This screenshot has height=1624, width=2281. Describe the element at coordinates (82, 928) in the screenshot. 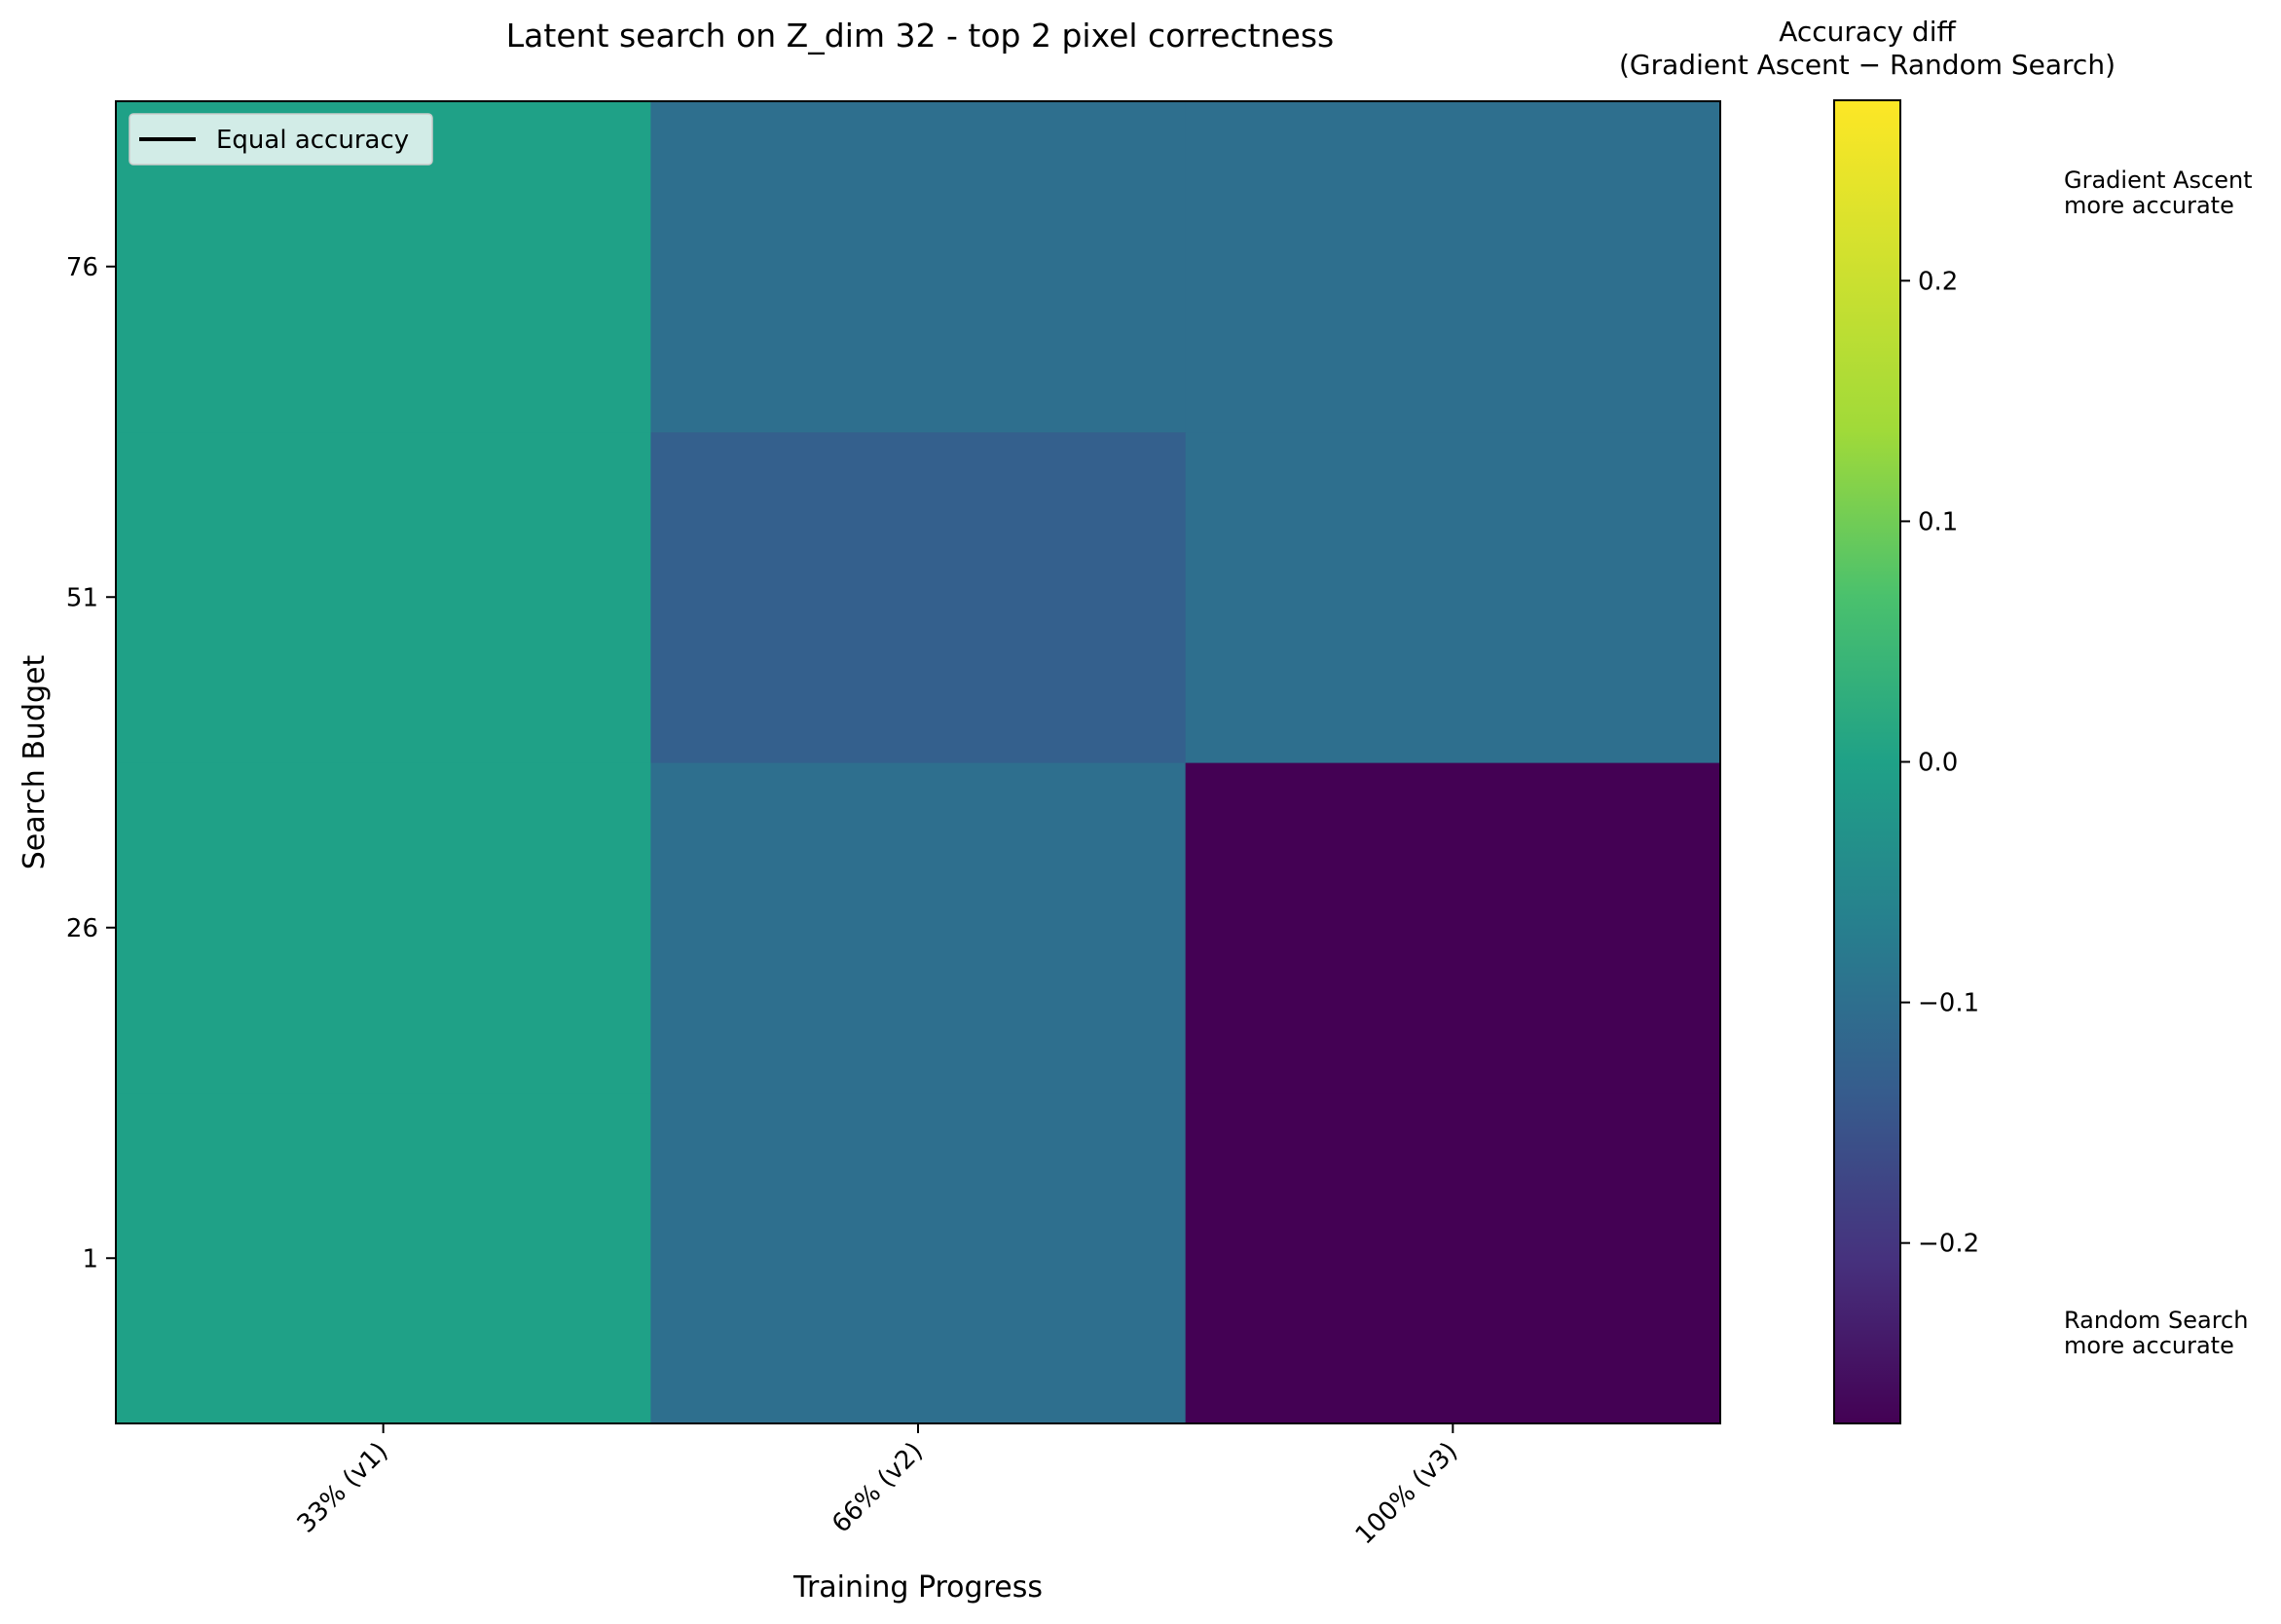

I see `y-tick-label: 26` at that location.